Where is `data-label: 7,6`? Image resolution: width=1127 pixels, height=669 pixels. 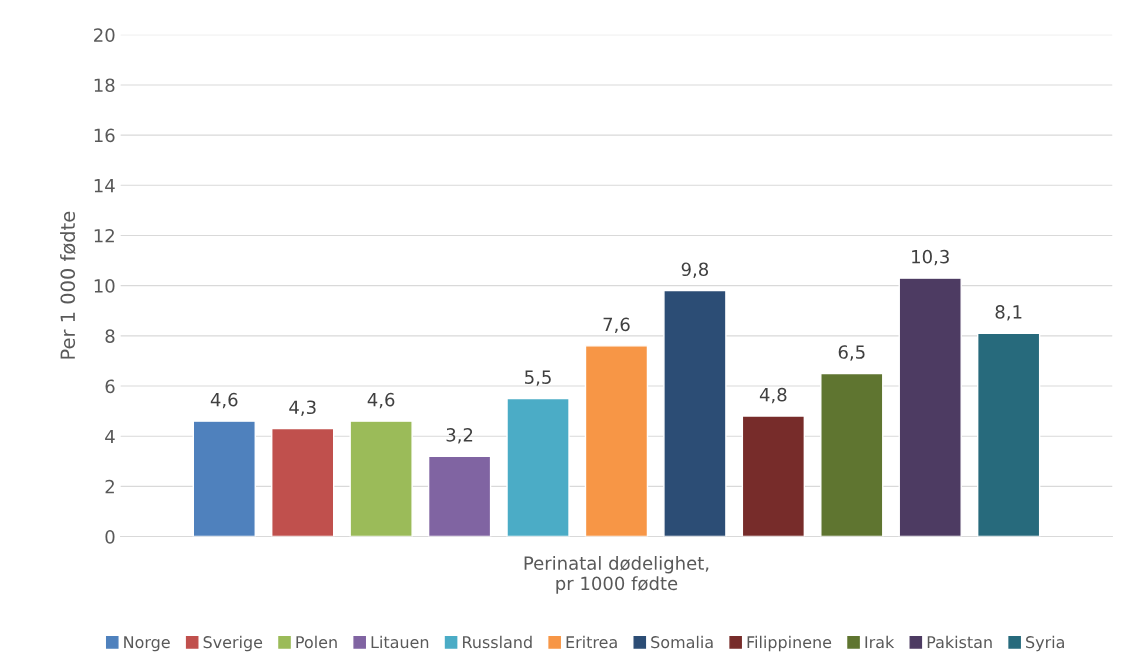
data-label: 7,6 is located at coordinates (616, 325).